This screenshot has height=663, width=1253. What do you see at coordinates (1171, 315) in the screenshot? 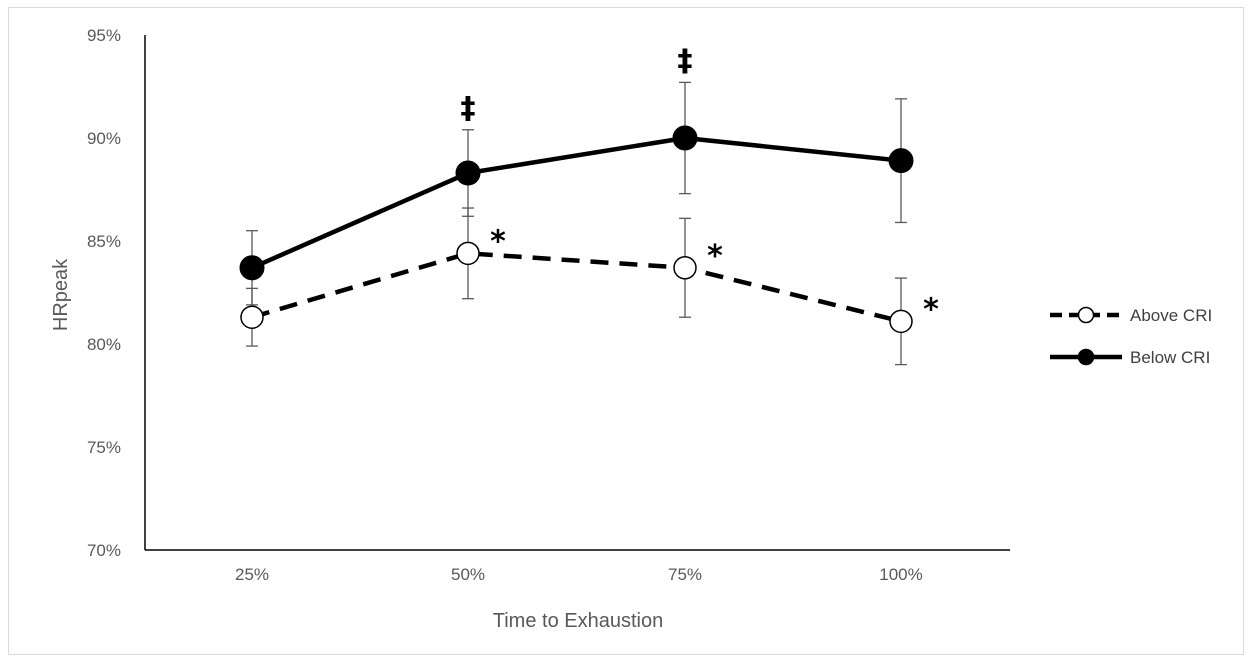
I see `legend-label: Above CRI` at bounding box center [1171, 315].